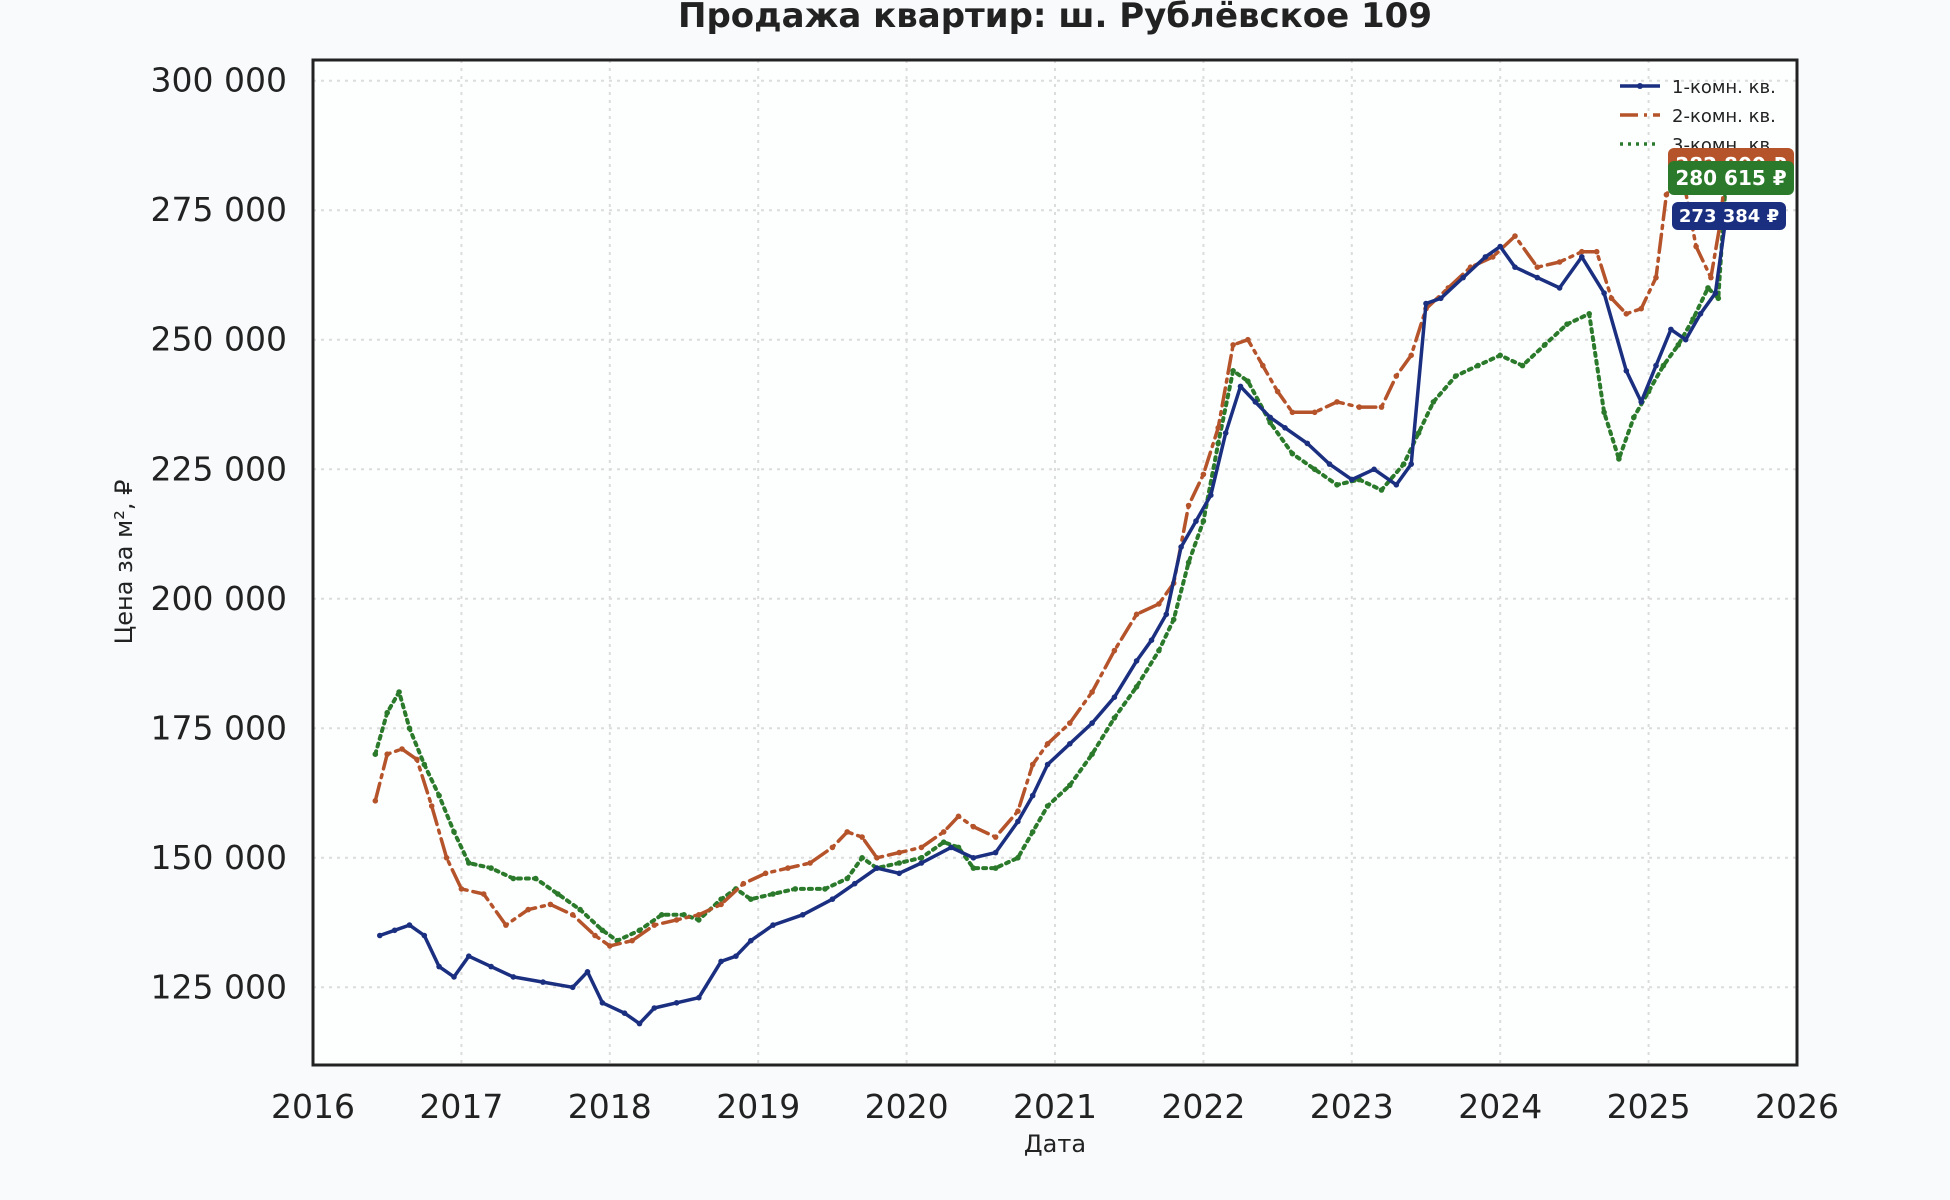 Image resolution: width=1950 pixels, height=1200 pixels. I want to click on x-tick-label: 2018, so click(610, 1106).